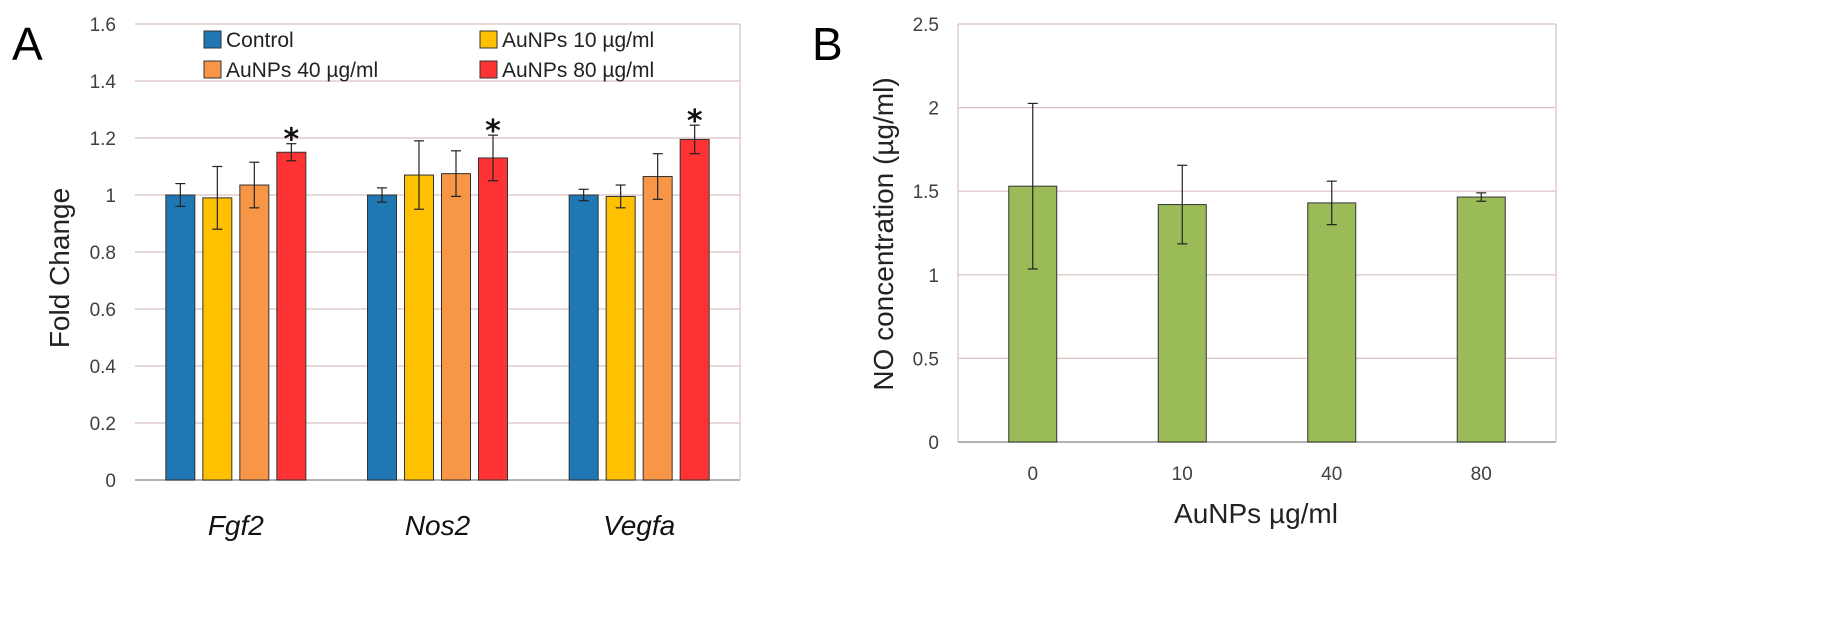 The image size is (1825, 642). What do you see at coordinates (59, 268) in the screenshot?
I see `panel-a-y-axis-label: Fold Change` at bounding box center [59, 268].